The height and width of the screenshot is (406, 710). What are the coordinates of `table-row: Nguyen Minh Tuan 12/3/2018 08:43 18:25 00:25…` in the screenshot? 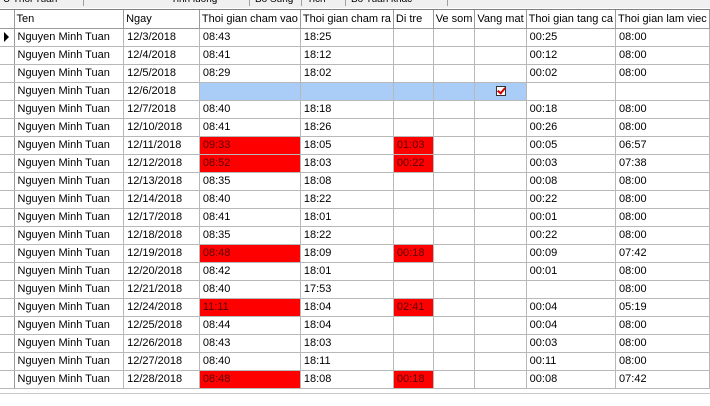 It's located at (355, 37).